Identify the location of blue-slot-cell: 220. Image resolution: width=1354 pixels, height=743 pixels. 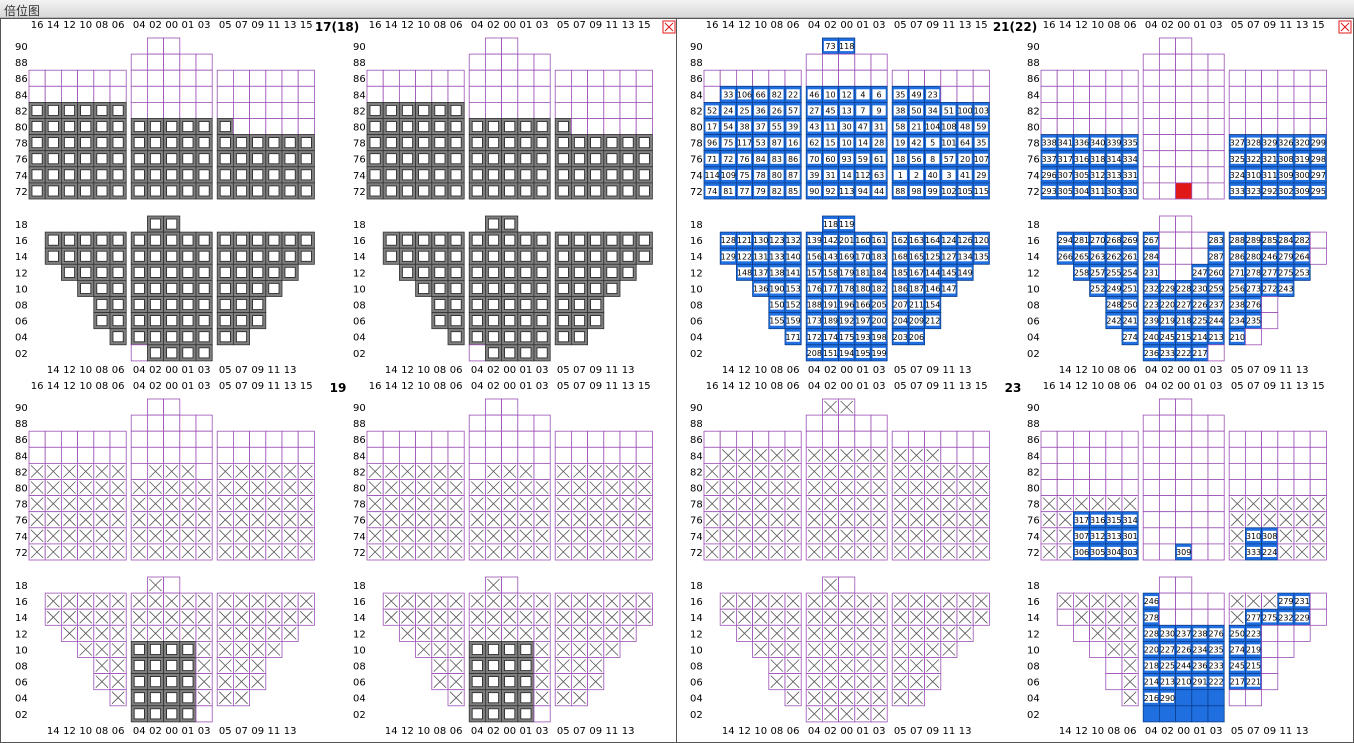
(1151, 649).